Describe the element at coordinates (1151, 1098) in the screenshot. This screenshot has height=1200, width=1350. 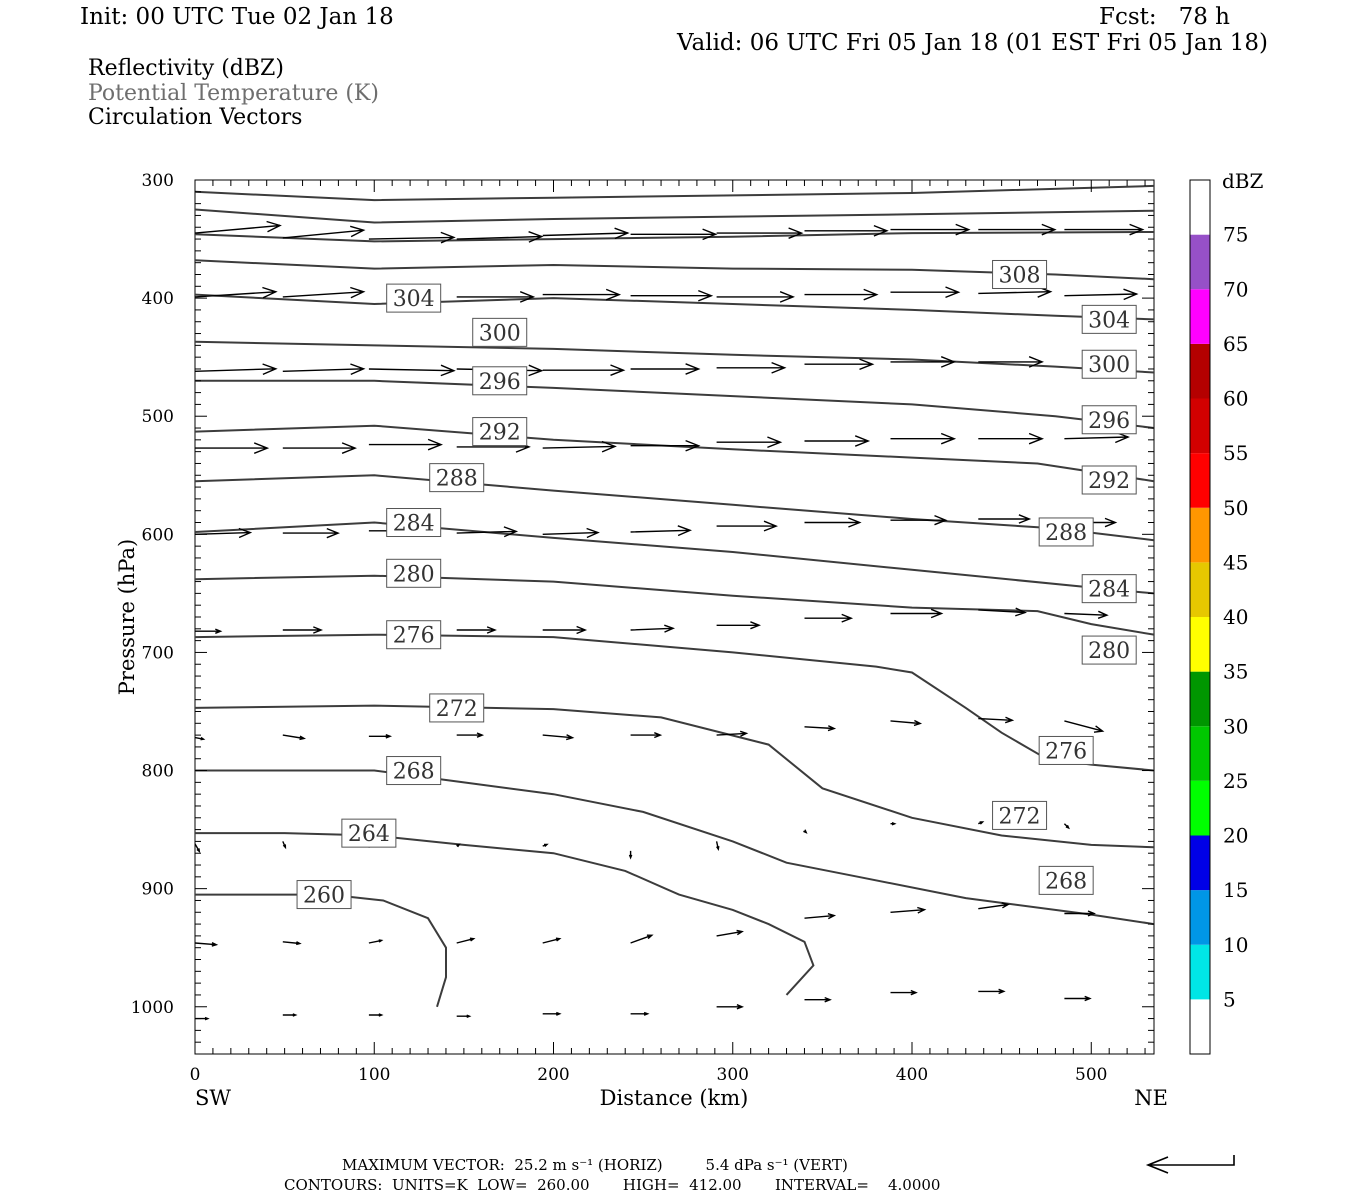
I see `x-axis-right-end-label: NE` at that location.